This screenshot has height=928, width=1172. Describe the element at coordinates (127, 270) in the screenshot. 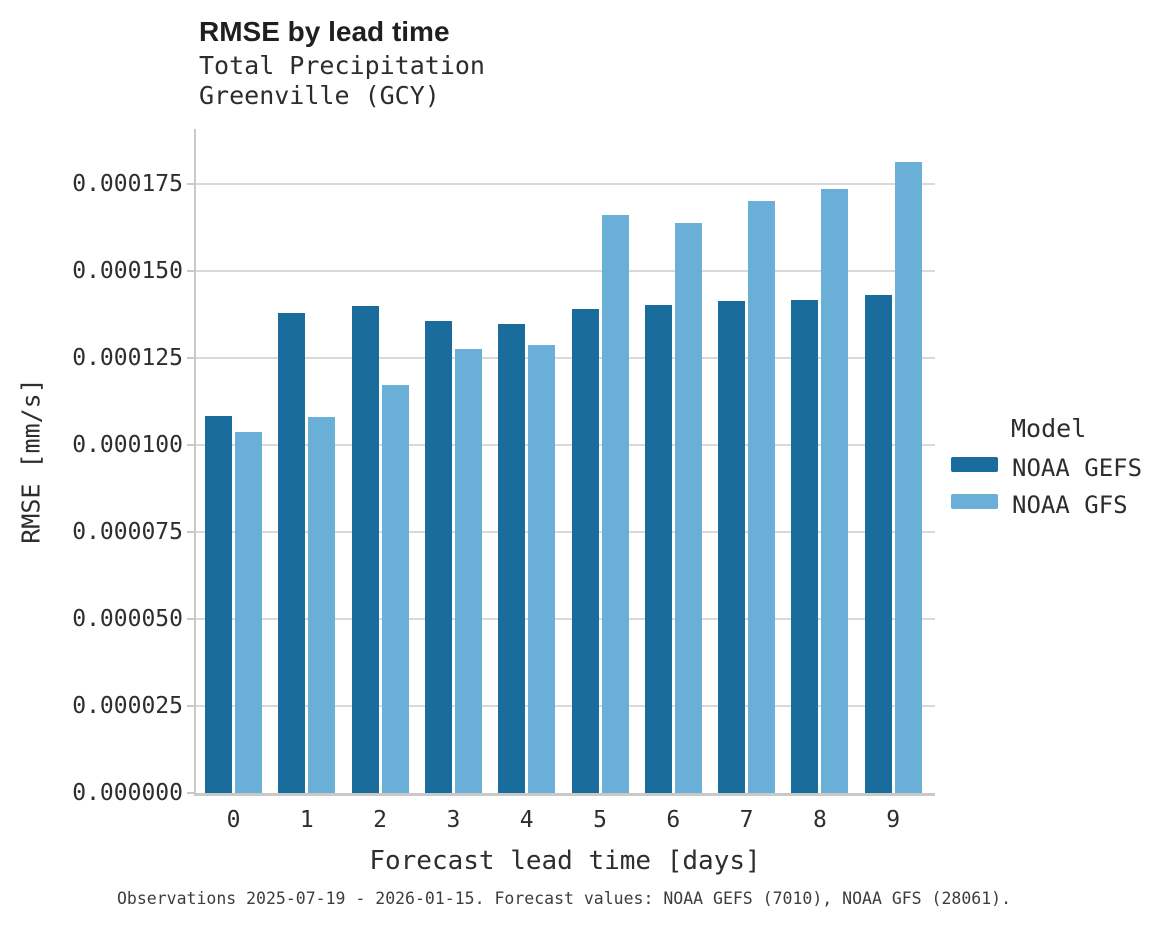

I see `y-tick-label-0.000150: 0.000150` at that location.